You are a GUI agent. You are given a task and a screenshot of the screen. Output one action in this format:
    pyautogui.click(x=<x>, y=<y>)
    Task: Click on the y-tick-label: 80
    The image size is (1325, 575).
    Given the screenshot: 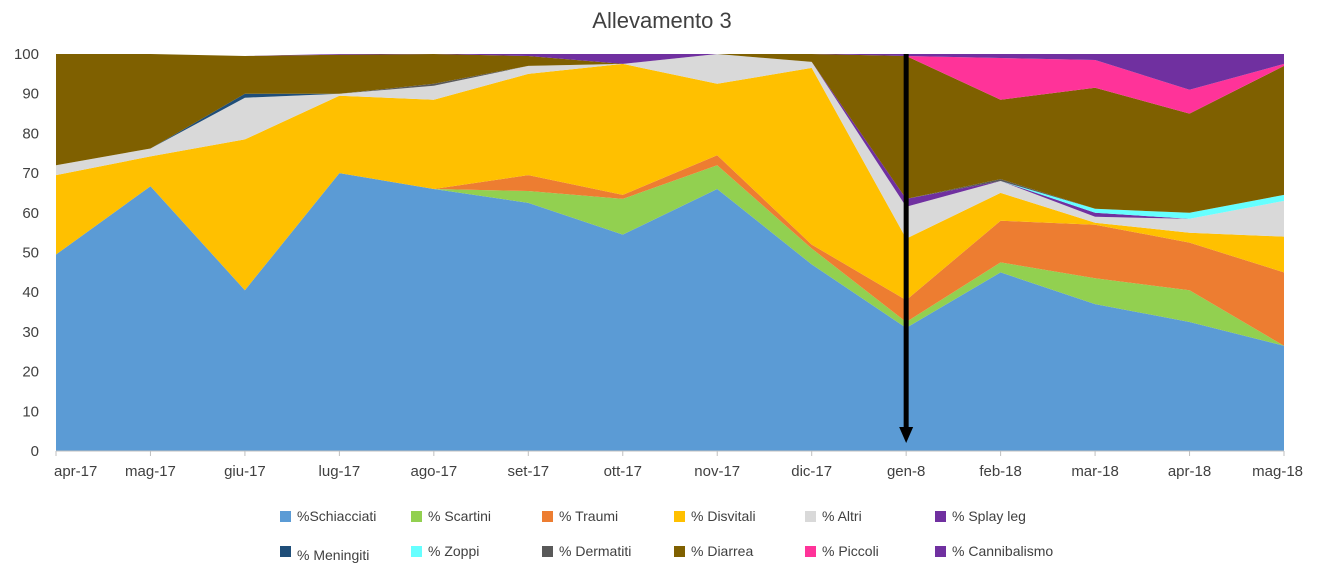 What is the action you would take?
    pyautogui.click(x=30, y=133)
    